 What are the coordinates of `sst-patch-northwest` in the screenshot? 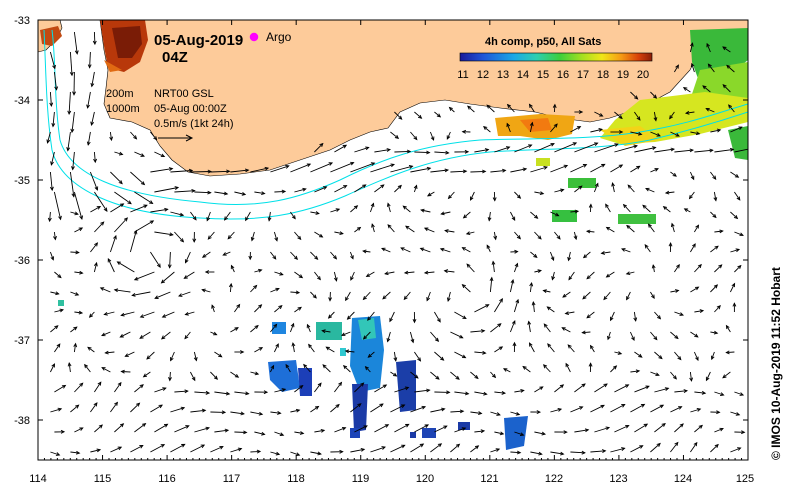 It's located at (94, 46).